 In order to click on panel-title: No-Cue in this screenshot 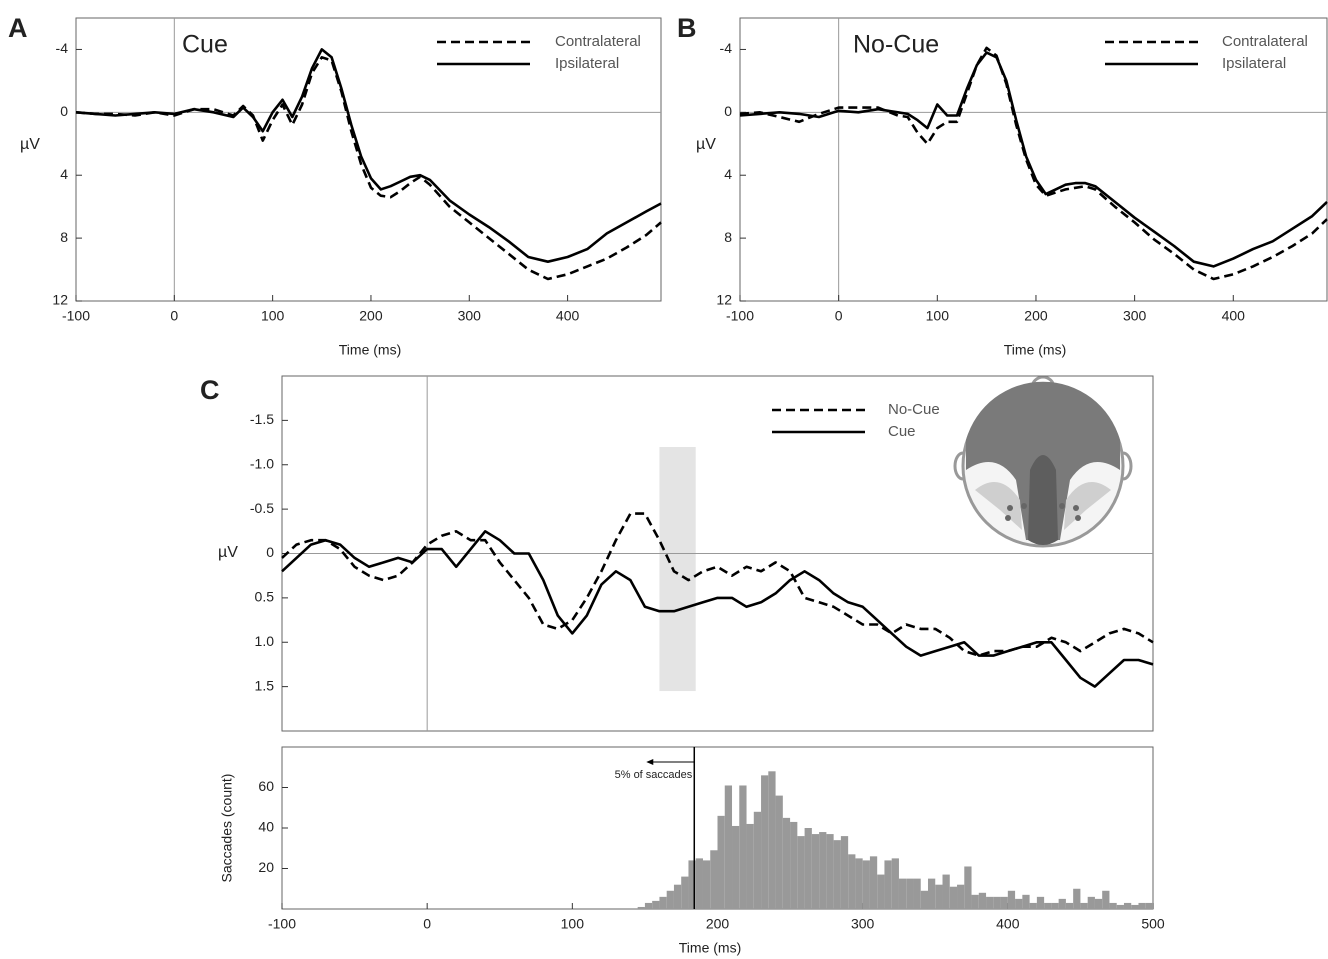, I will do `click(896, 45)`.